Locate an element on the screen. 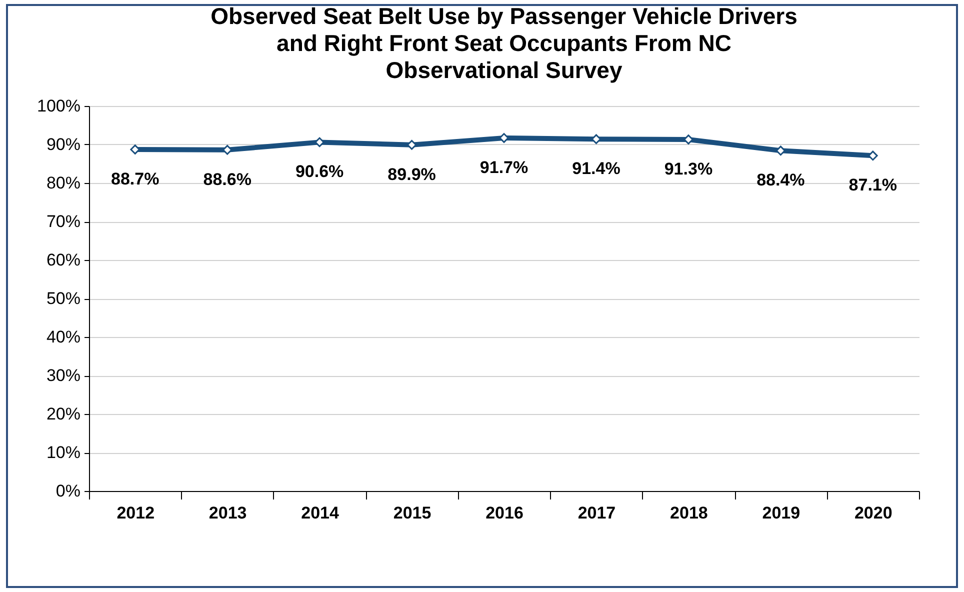 This screenshot has width=964, height=592. data-label: 88.4% is located at coordinates (780, 180).